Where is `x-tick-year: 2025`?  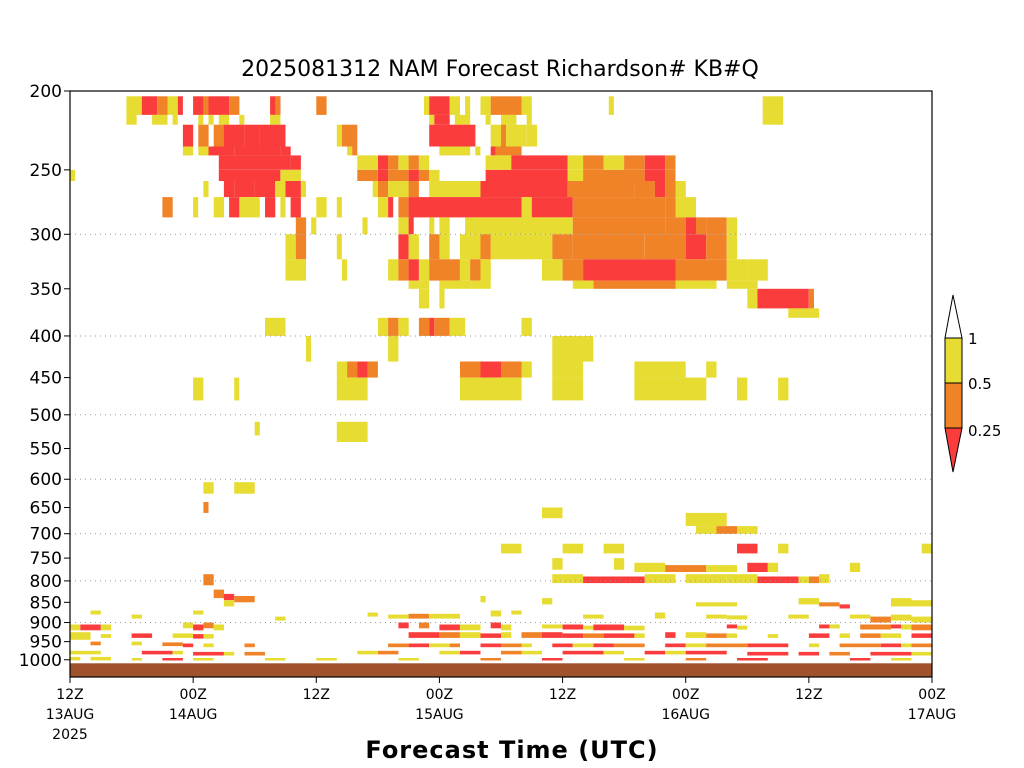
x-tick-year: 2025 is located at coordinates (70, 735).